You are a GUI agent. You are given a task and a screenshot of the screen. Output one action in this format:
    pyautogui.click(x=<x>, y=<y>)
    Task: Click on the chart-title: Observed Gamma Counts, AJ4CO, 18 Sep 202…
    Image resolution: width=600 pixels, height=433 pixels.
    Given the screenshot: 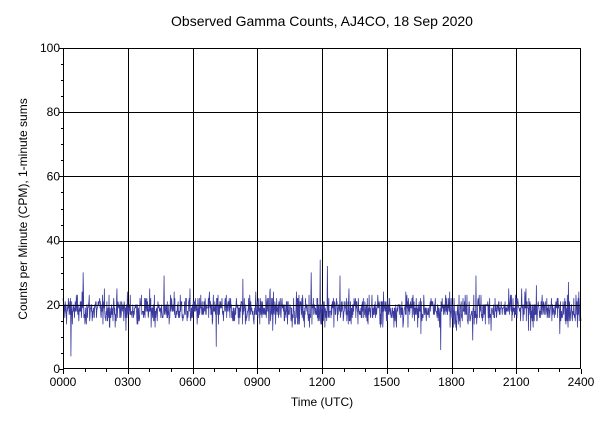 What is the action you would take?
    pyautogui.click(x=322, y=21)
    